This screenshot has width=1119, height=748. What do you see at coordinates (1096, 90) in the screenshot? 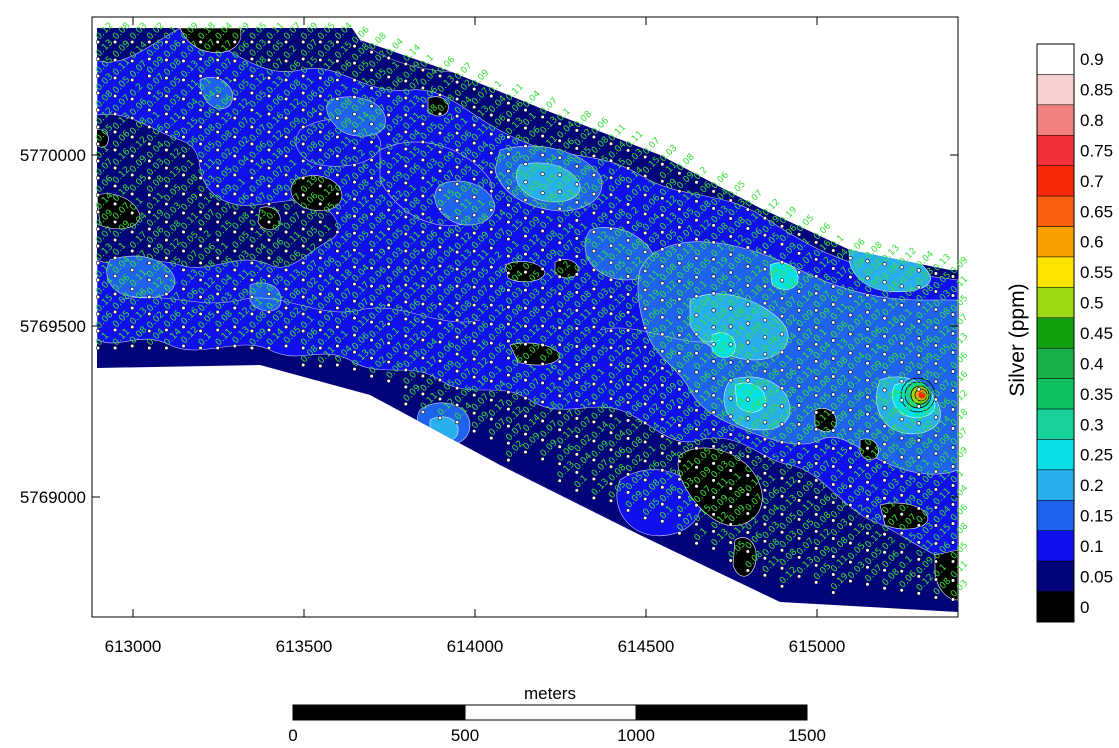
I see `legend-label: 0.85` at bounding box center [1096, 90].